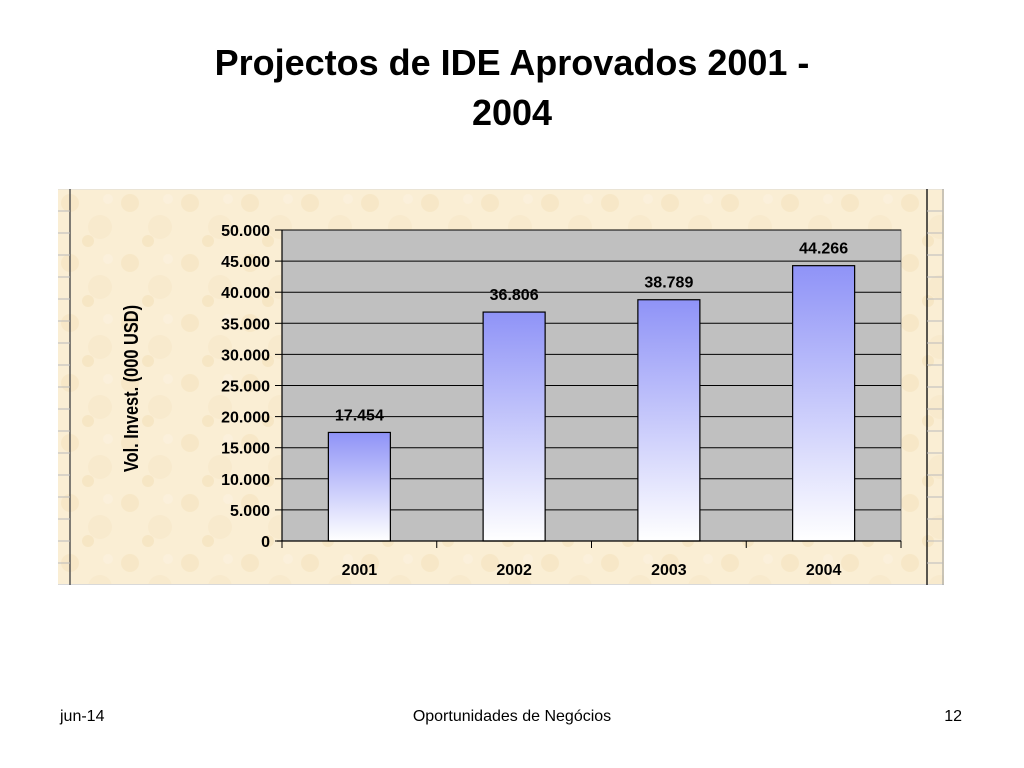 This screenshot has width=1024, height=768. What do you see at coordinates (668, 283) in the screenshot?
I see `data-label: 38.789` at bounding box center [668, 283].